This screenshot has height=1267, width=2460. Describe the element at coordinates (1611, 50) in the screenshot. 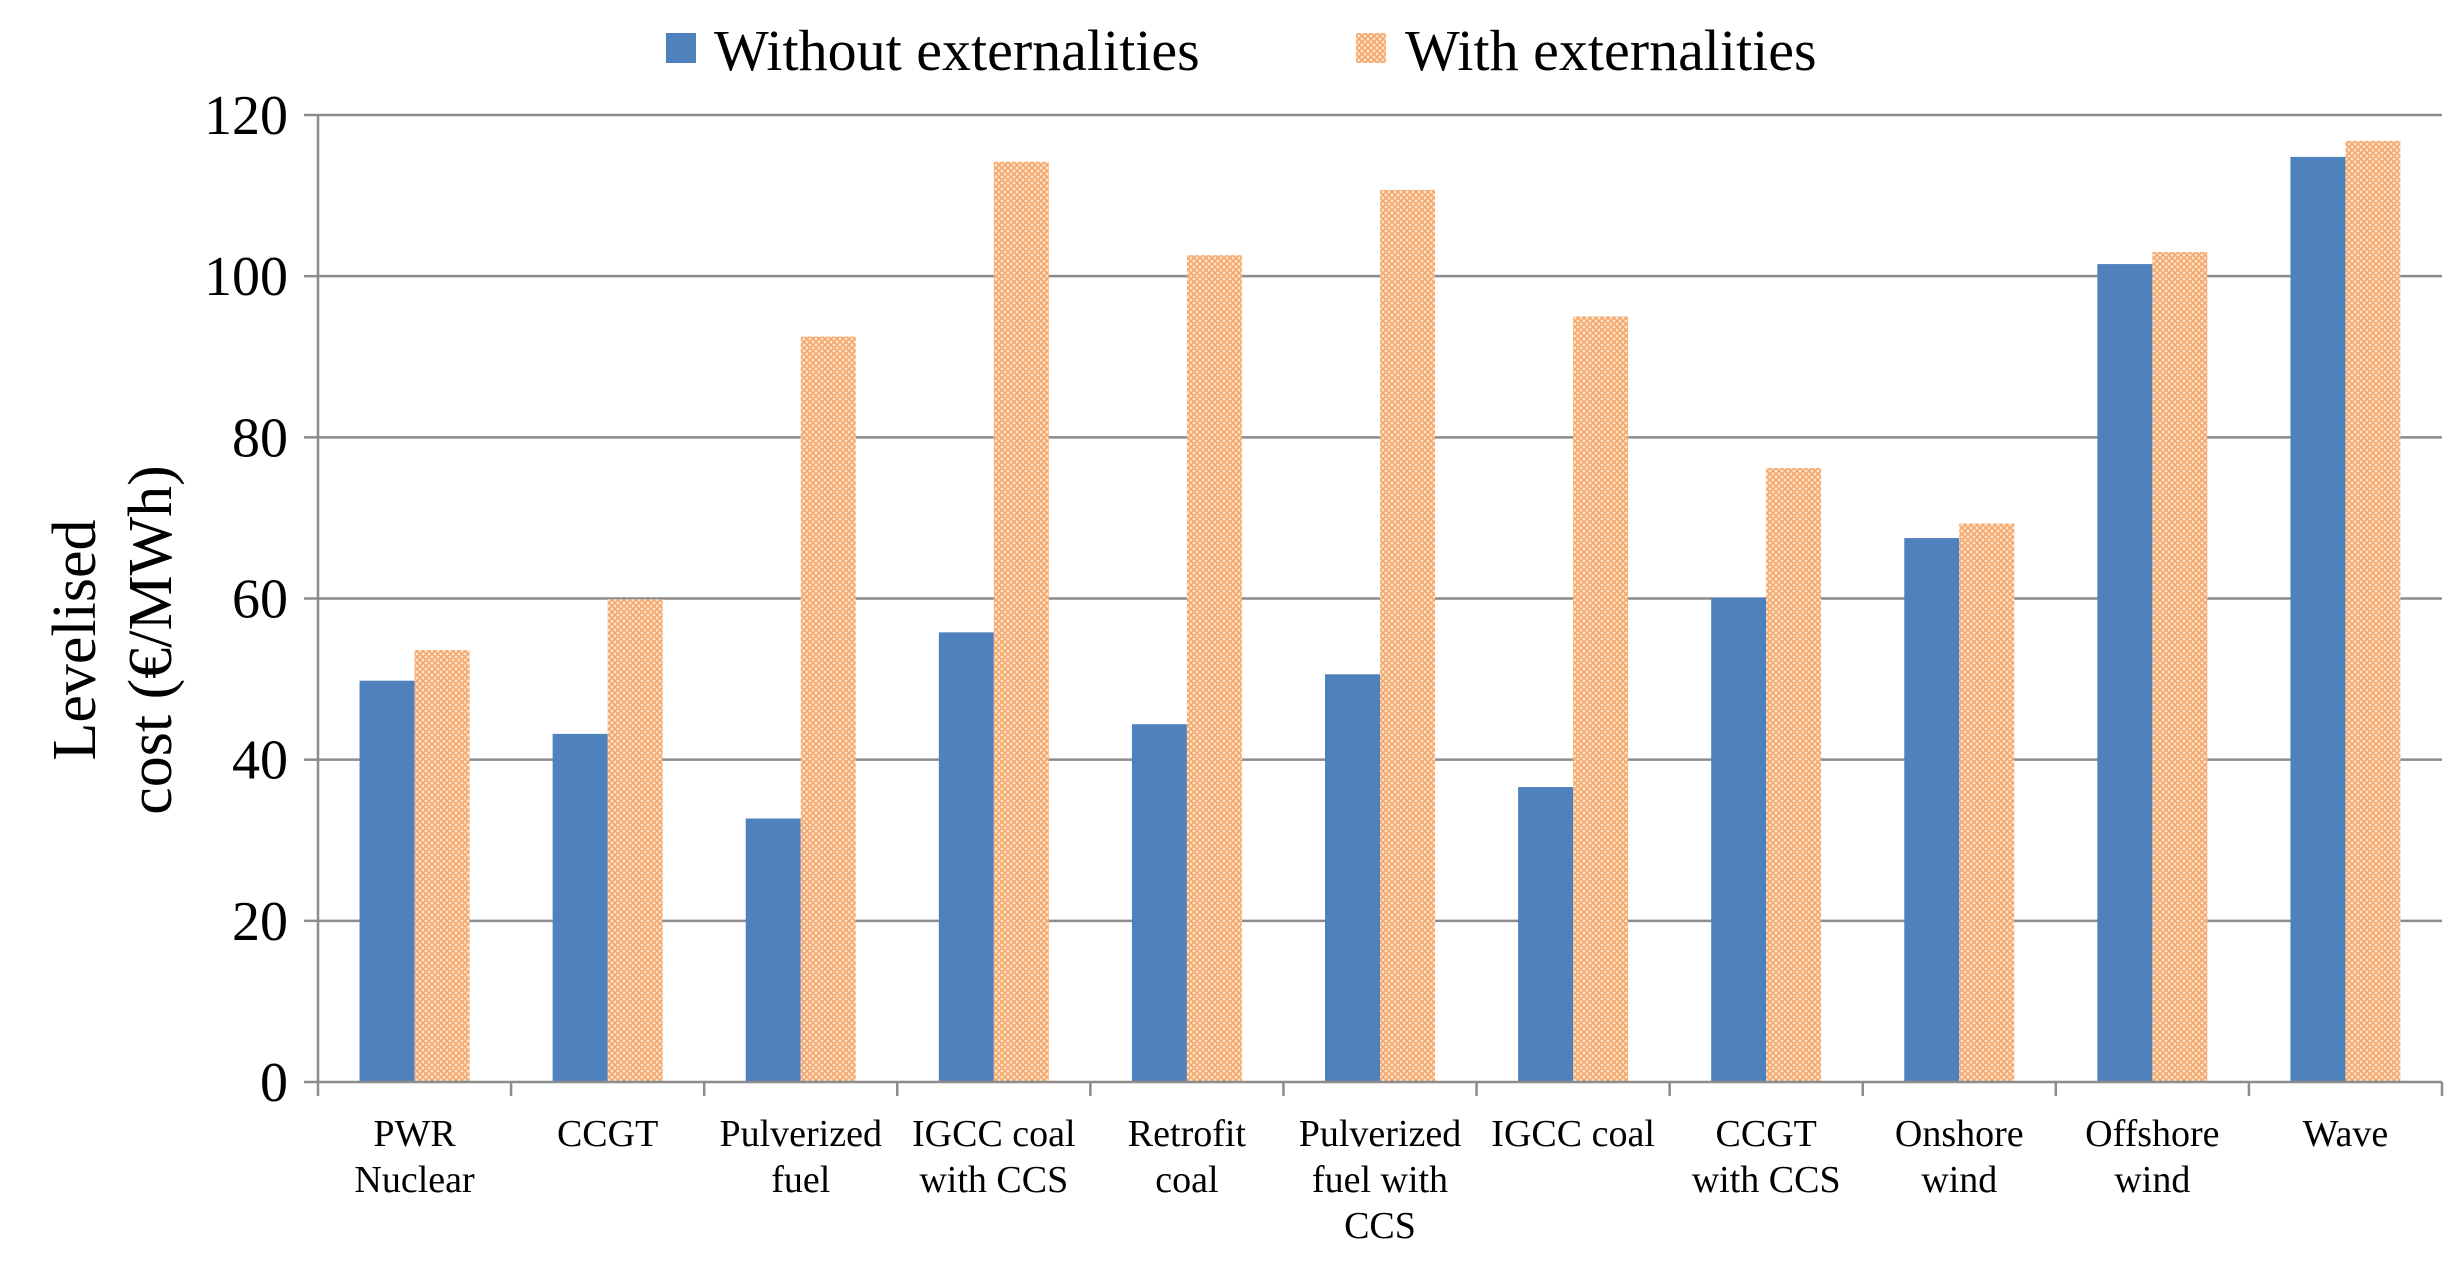

I see `legend-label-with: With externalities` at that location.